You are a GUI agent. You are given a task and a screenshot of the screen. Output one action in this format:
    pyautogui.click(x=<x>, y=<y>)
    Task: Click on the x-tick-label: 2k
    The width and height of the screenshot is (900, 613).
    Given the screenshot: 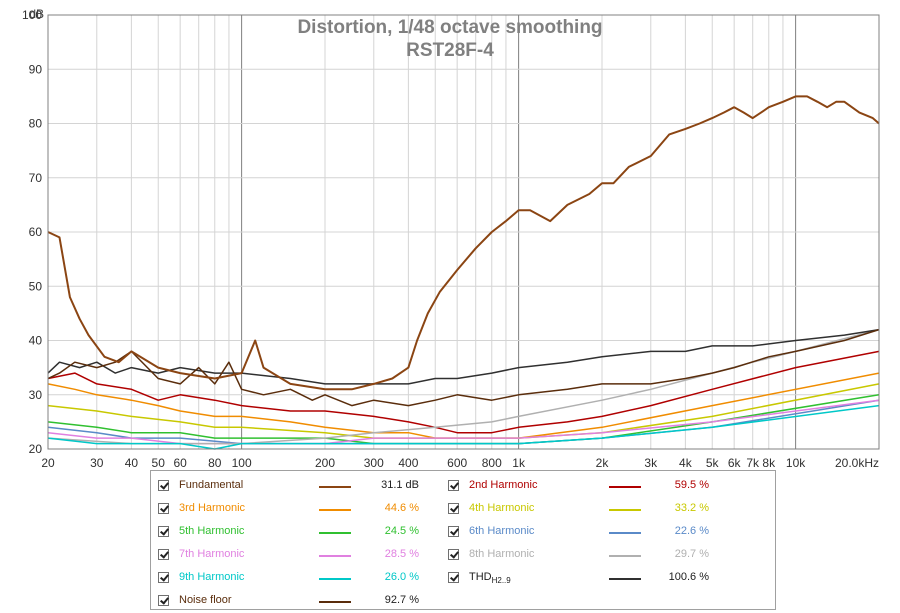 What is the action you would take?
    pyautogui.click(x=603, y=463)
    